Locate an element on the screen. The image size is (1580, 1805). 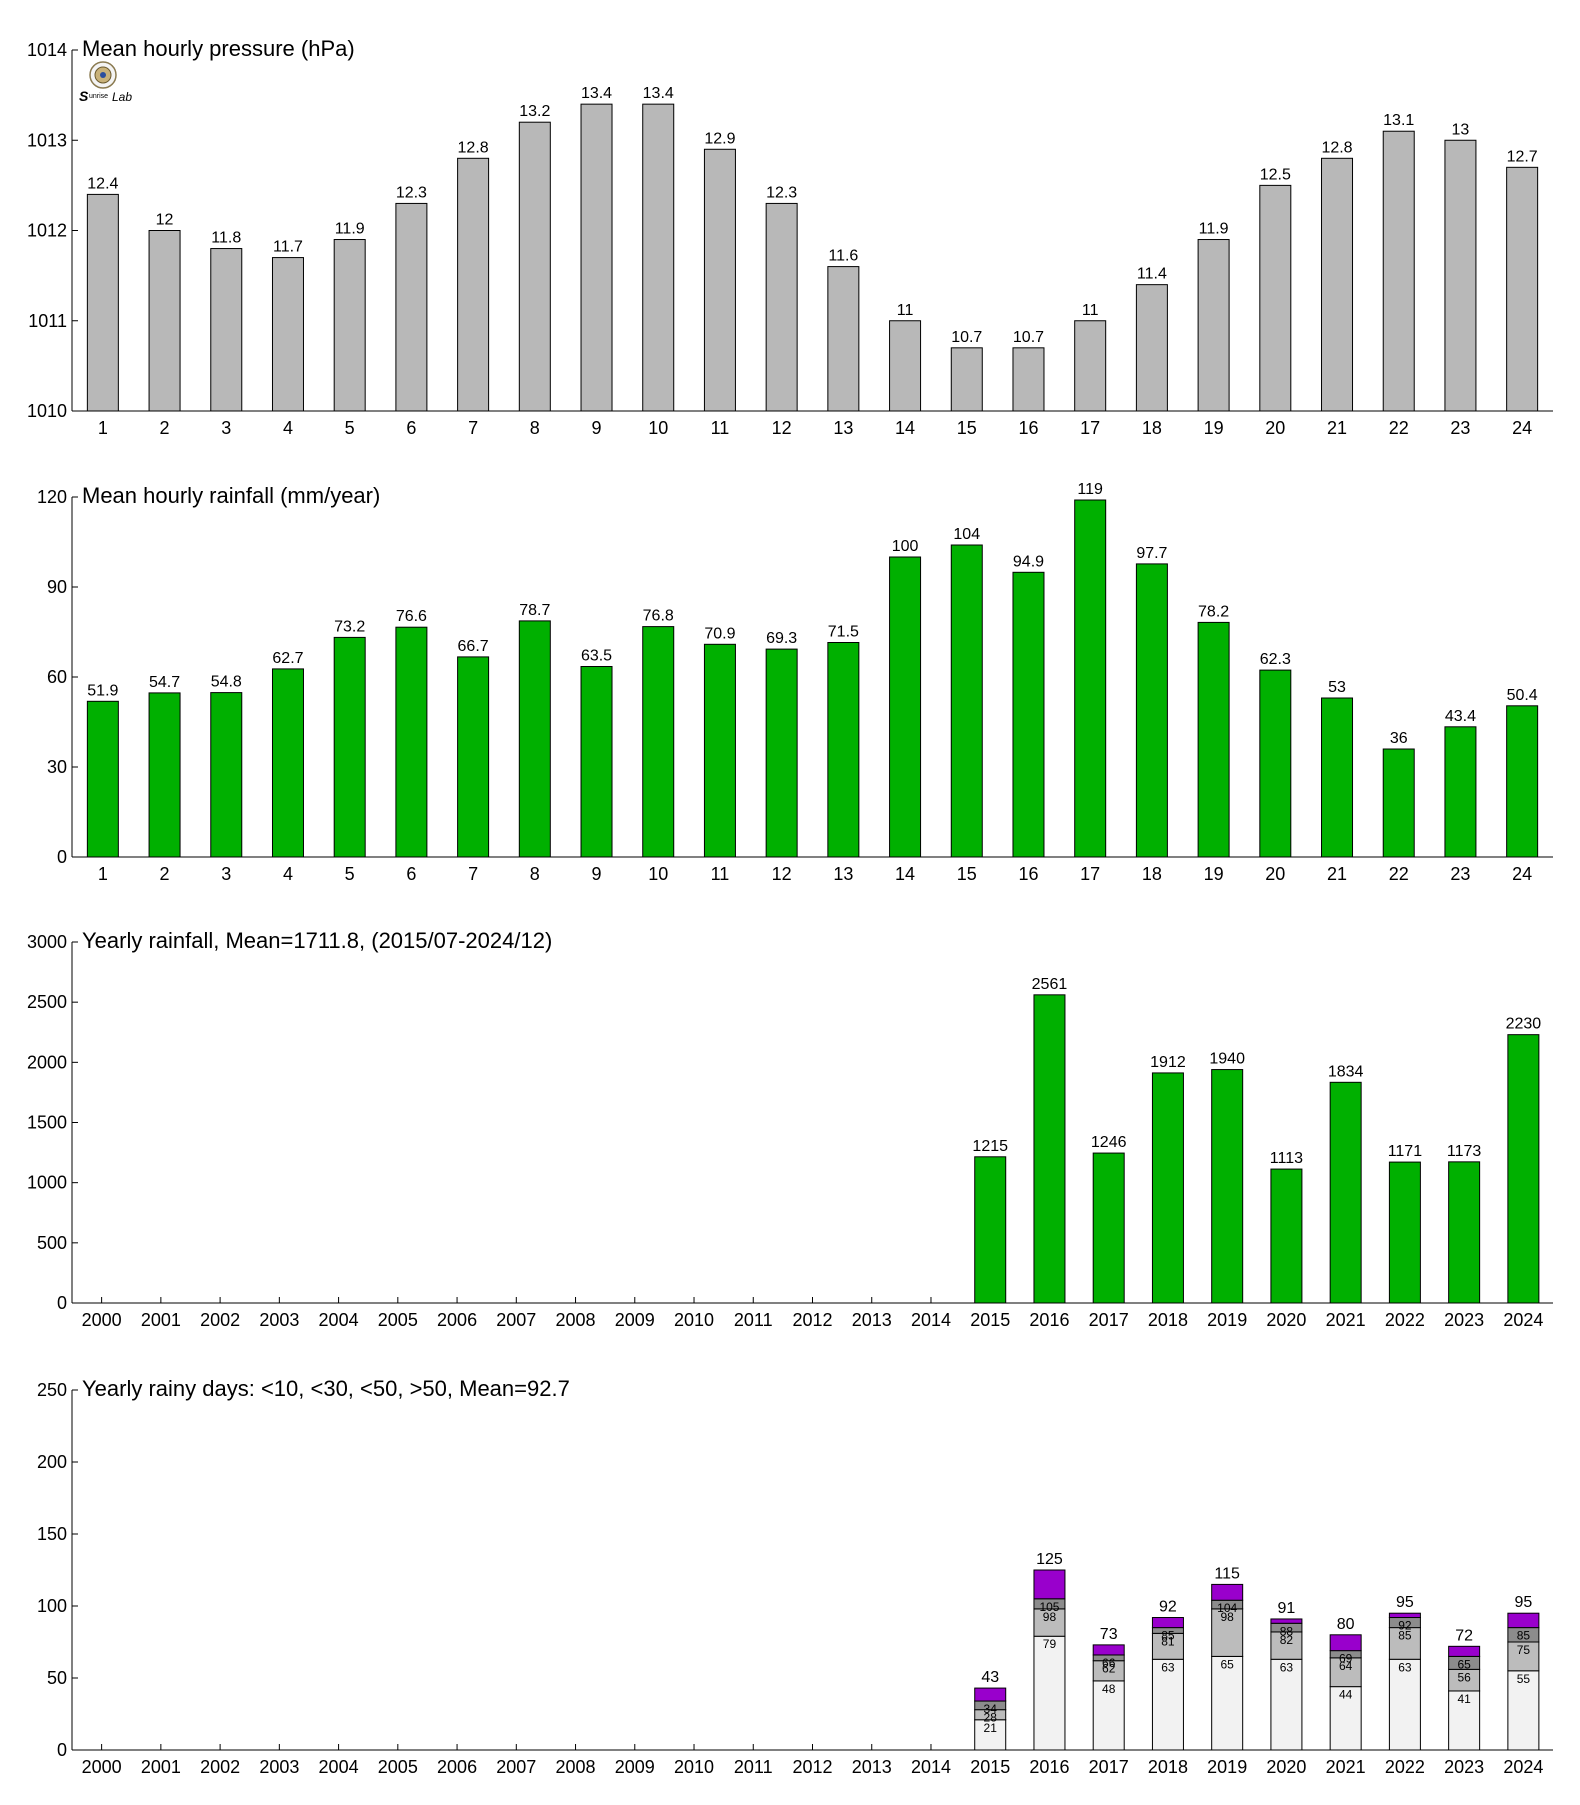
x-tick-label: 3 is located at coordinates (226, 874).